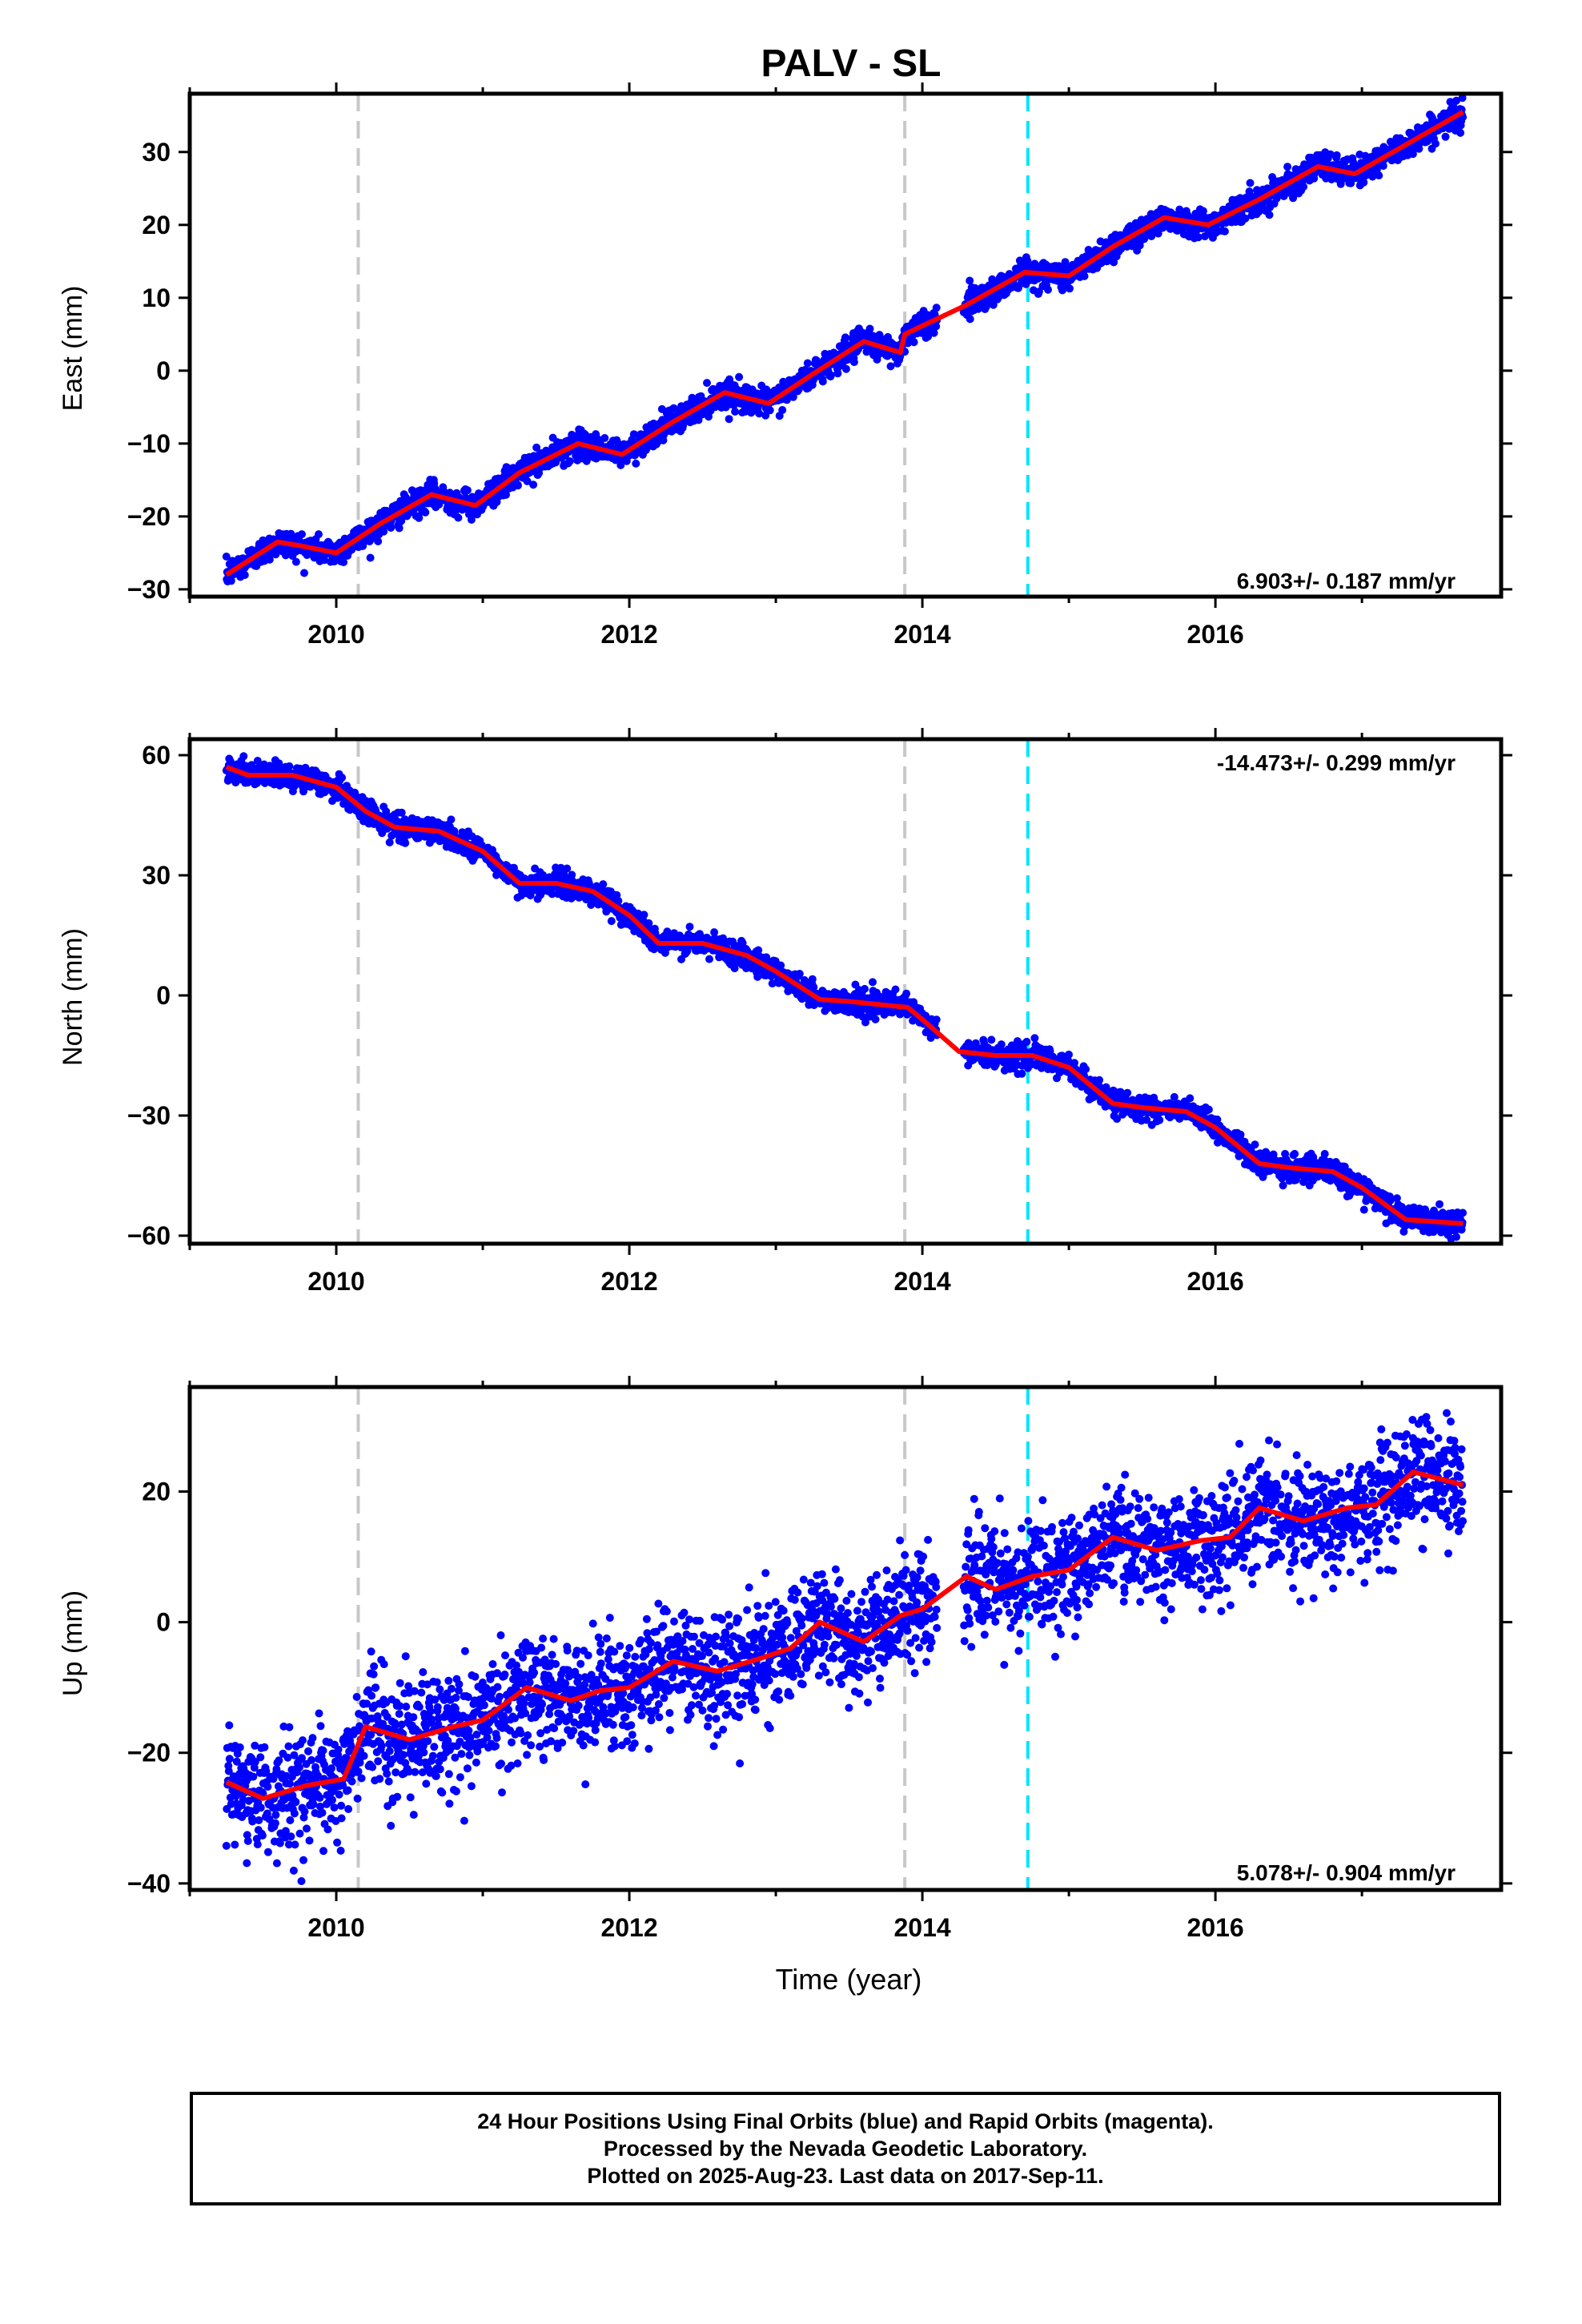 Image resolution: width=1582 pixels, height=2324 pixels. What do you see at coordinates (156, 225) in the screenshot?
I see `east-y-tick-label: 20` at bounding box center [156, 225].